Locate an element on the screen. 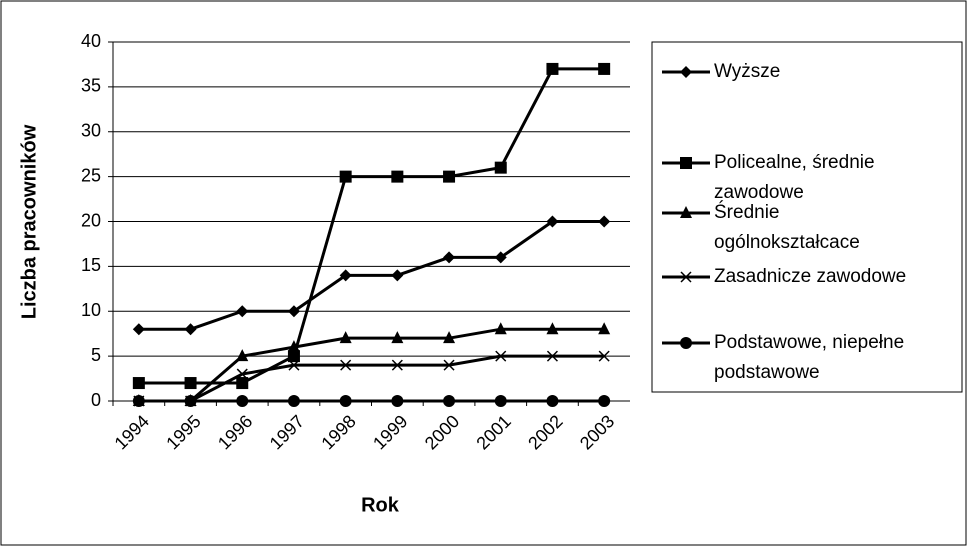 Image resolution: width=968 pixels, height=547 pixels. x-axis-label: Rok is located at coordinates (380, 505).